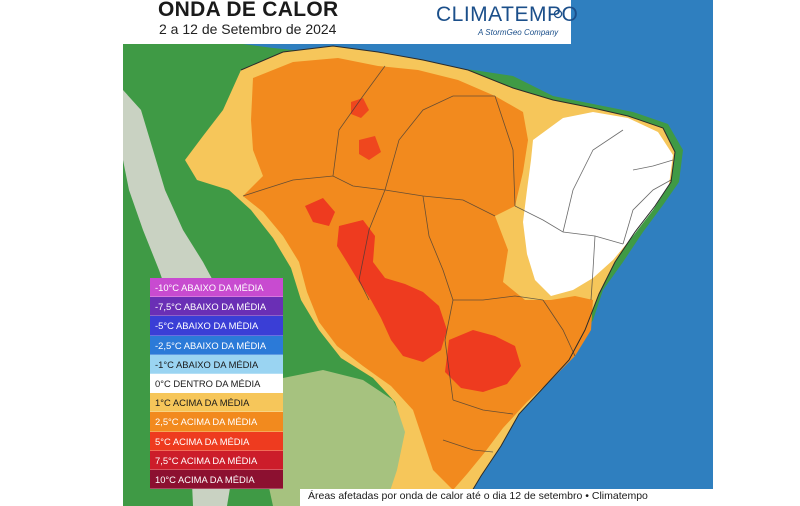 This screenshot has width=800, height=506. Describe the element at coordinates (335, 438) in the screenshot. I see `dry-lowlands` at that location.